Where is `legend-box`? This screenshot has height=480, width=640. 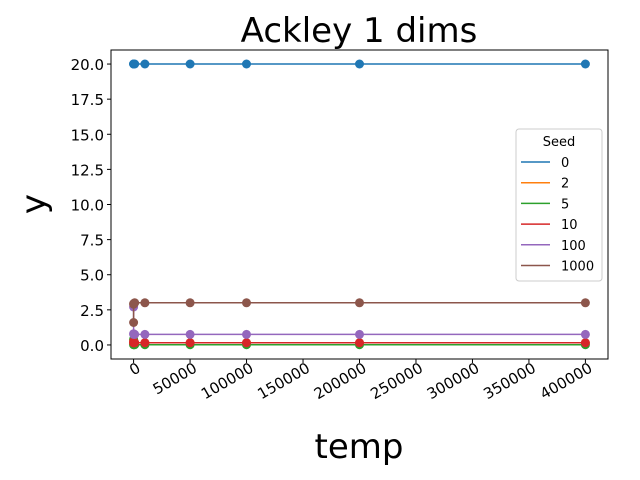
legend-box is located at coordinates (559, 205).